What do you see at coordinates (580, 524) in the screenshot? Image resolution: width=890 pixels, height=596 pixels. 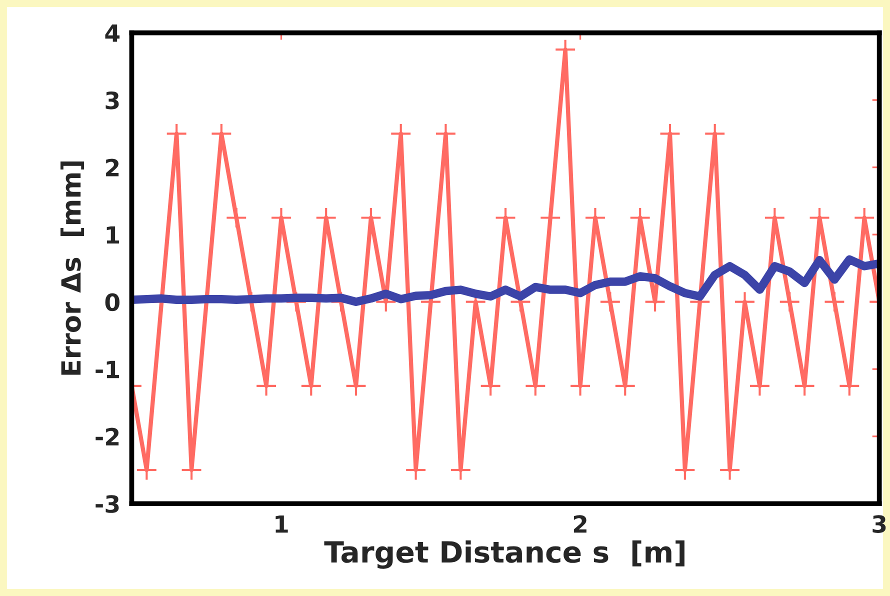 I see `x-tick-label: 2` at bounding box center [580, 524].